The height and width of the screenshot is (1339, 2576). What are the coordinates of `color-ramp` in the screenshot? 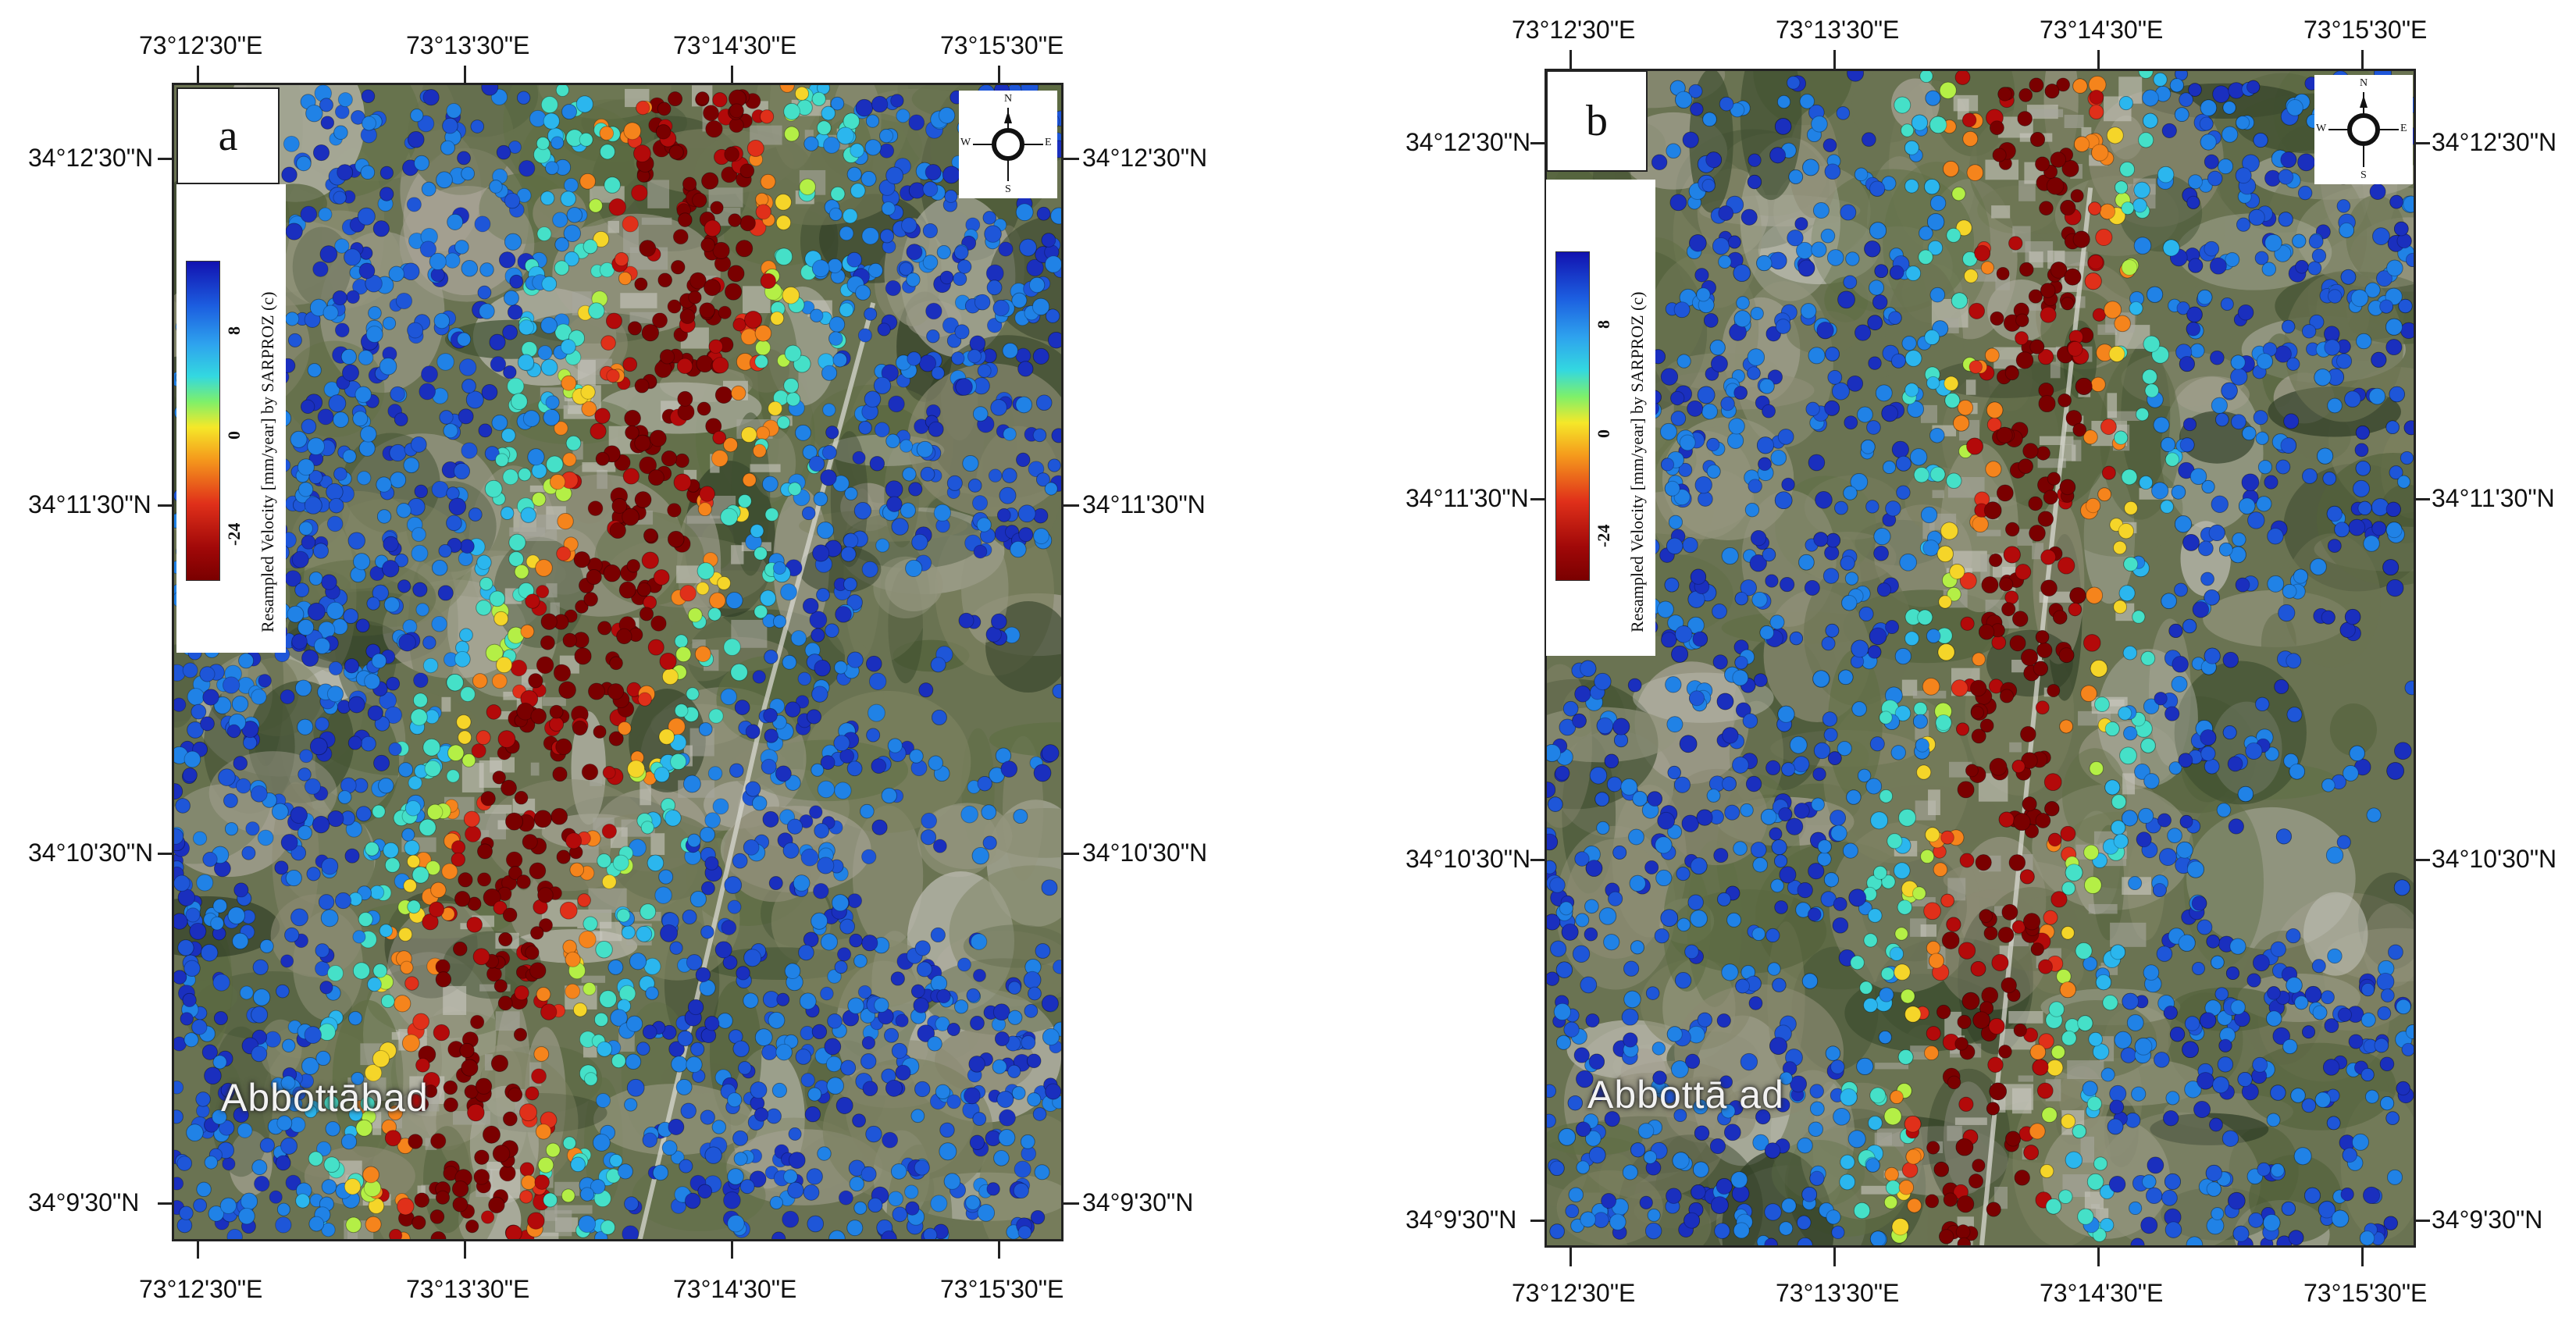 It's located at (203, 421).